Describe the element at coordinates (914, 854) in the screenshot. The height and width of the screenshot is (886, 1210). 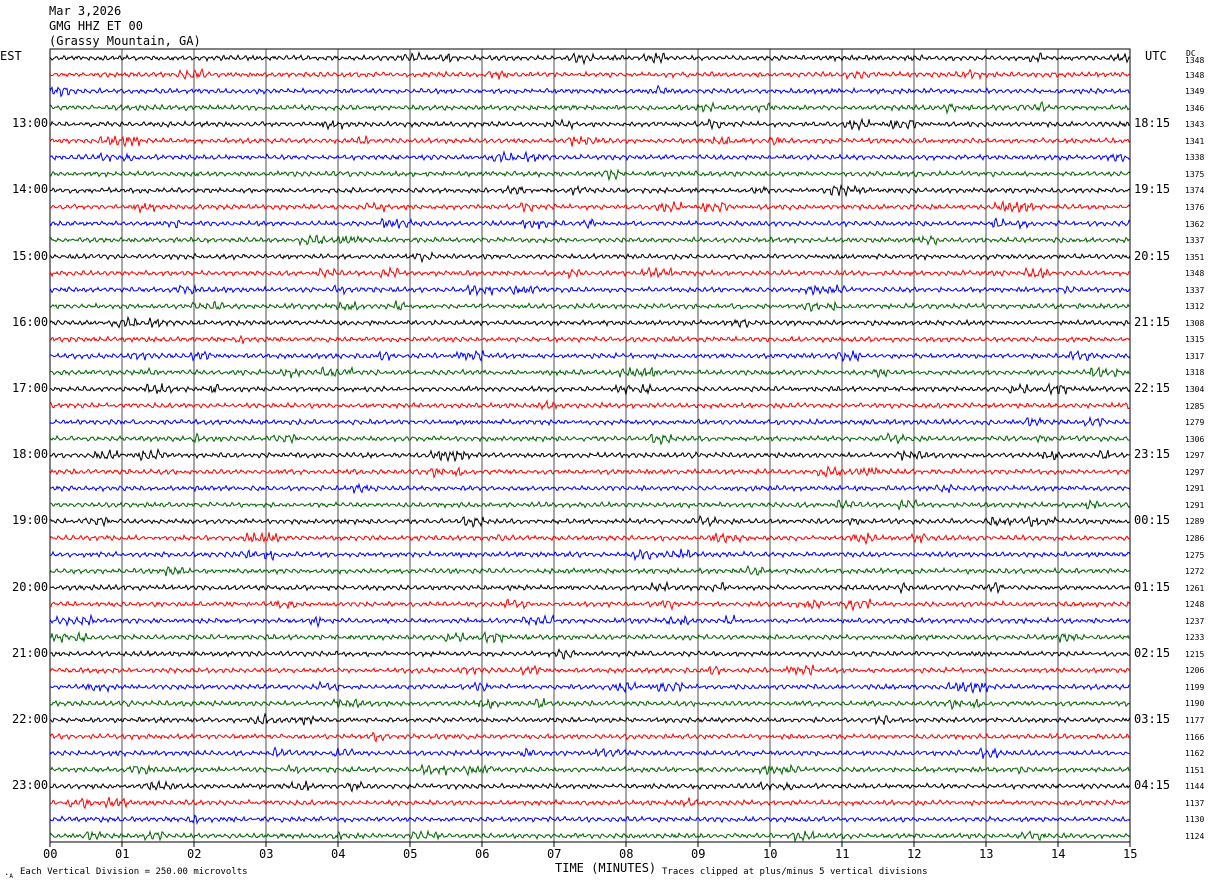
I see `x-tick-label: 12` at that location.